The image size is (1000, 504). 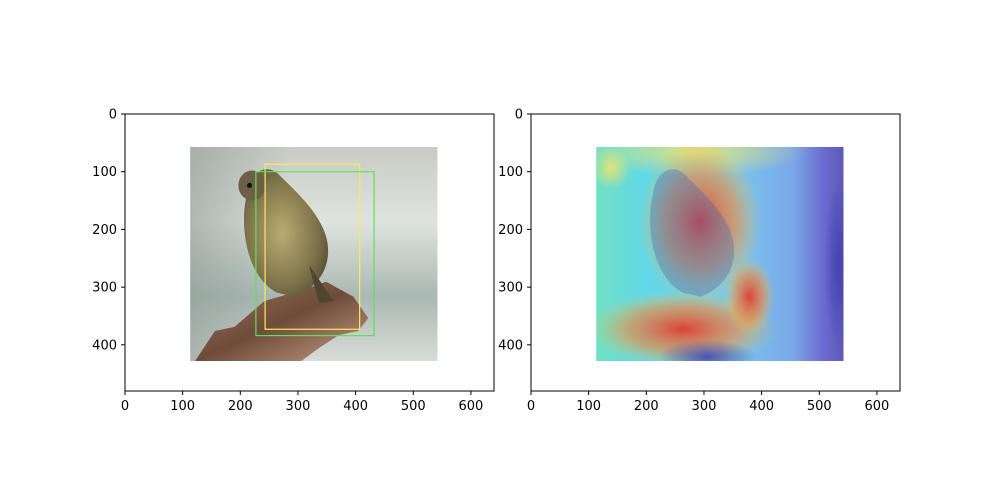 What do you see at coordinates (613, 168) in the screenshot?
I see `heat-left-yellow` at bounding box center [613, 168].